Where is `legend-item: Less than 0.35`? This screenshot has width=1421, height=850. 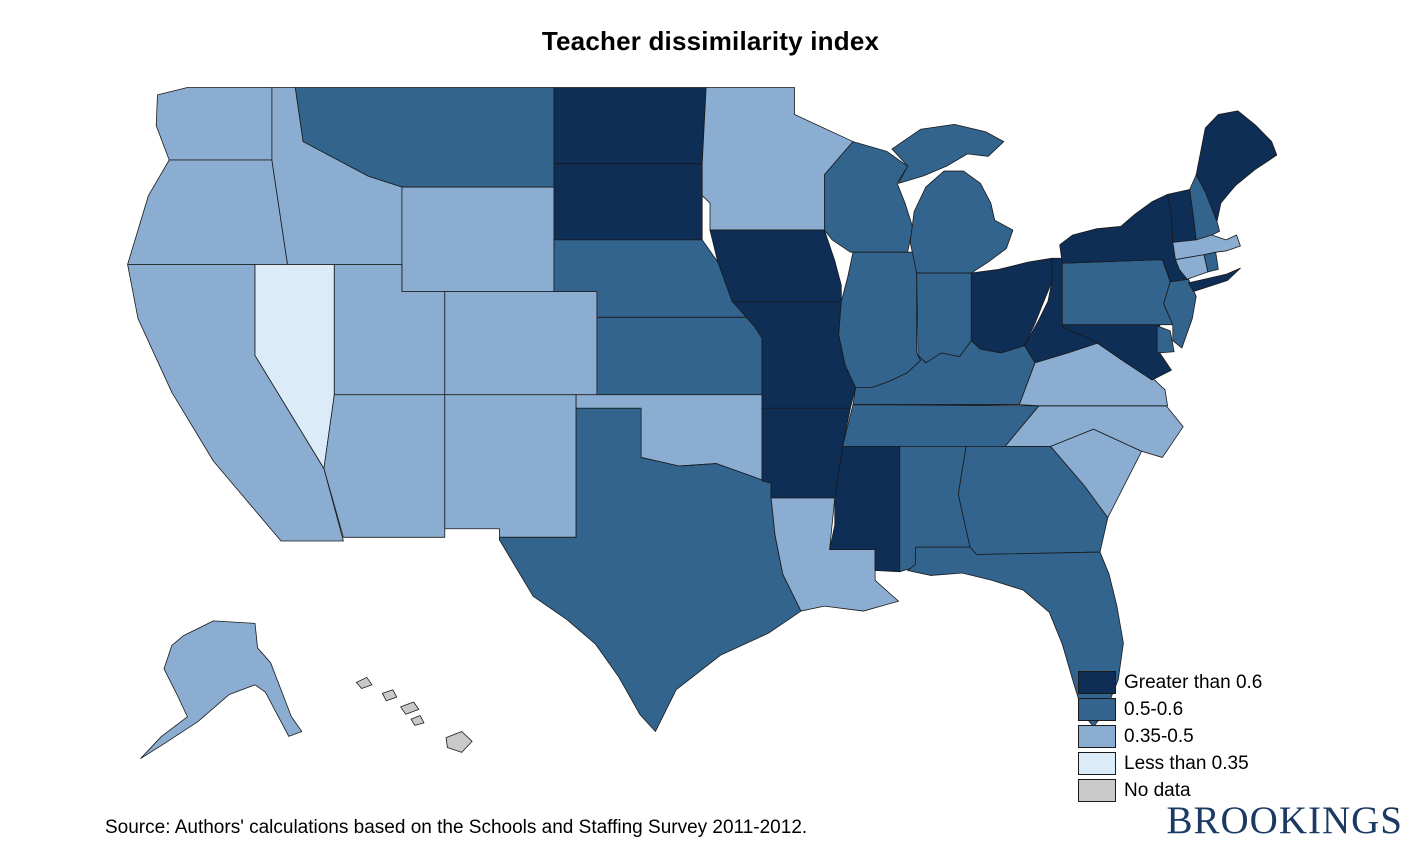
legend-item: Less than 0.35 is located at coordinates (1170, 763).